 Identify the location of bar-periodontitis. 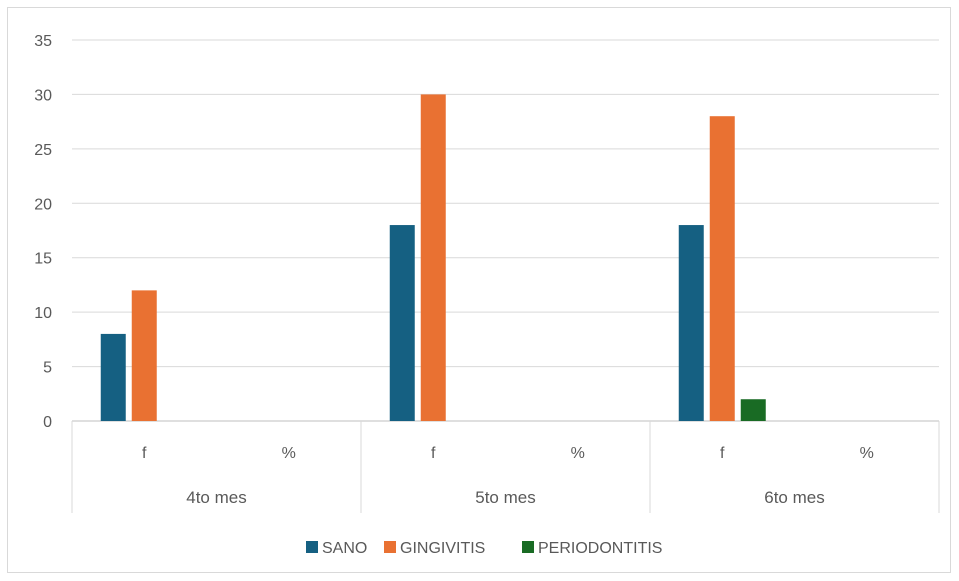
(753, 410).